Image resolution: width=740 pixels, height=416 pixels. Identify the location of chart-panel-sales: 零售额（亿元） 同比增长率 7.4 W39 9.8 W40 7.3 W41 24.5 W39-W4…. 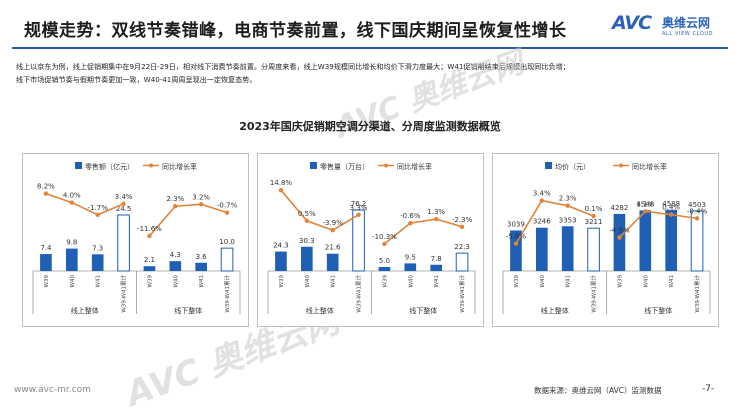
(135, 240).